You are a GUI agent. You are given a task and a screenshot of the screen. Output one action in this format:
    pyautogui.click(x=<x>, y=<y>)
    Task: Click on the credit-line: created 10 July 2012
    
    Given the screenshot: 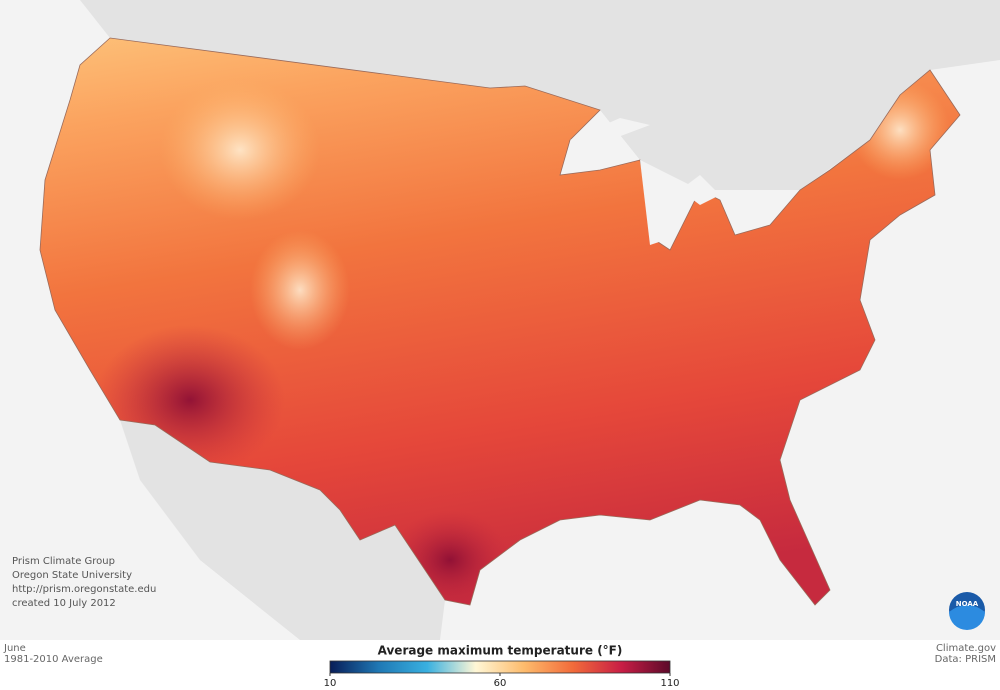 What is the action you would take?
    pyautogui.click(x=64, y=603)
    